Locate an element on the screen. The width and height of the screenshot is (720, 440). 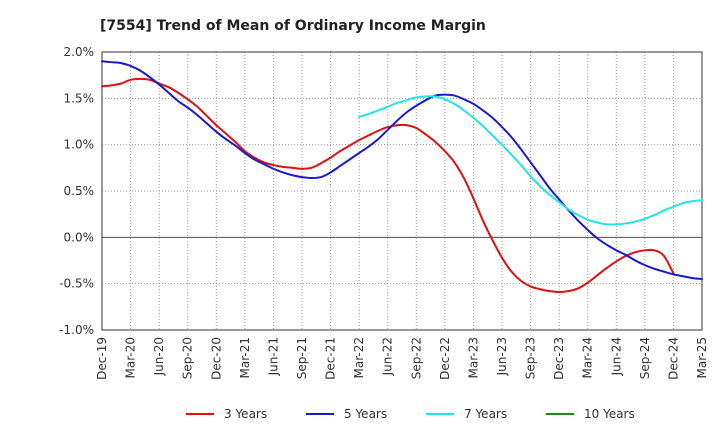
x-tick-label: Sep-20 is located at coordinates (188, 358).